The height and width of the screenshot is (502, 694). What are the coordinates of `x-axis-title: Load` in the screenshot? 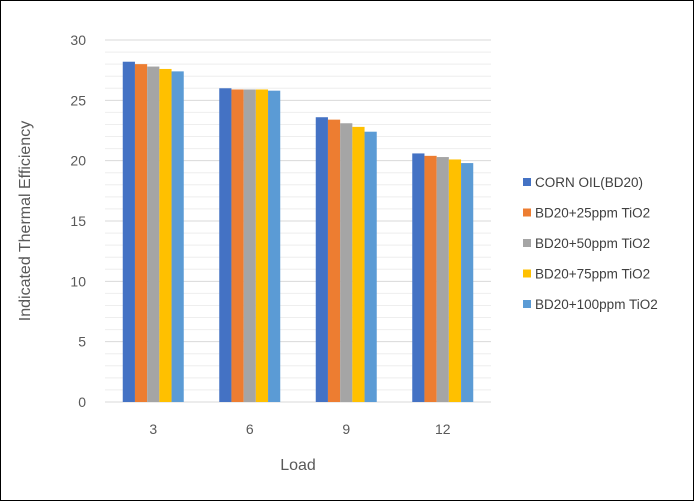 It's located at (298, 465).